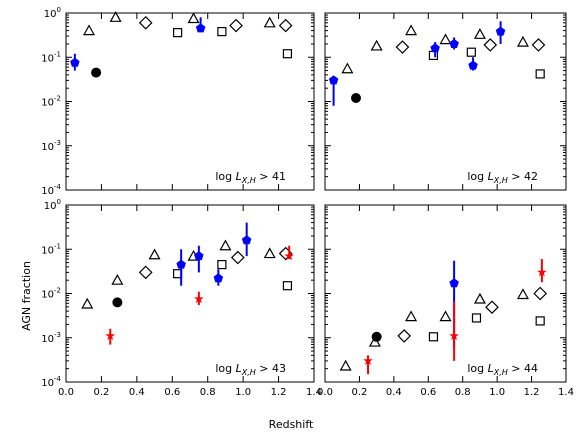 The image size is (581, 436). Describe the element at coordinates (250, 177) in the screenshot. I see `panel-label: log LX,H > 41` at that location.